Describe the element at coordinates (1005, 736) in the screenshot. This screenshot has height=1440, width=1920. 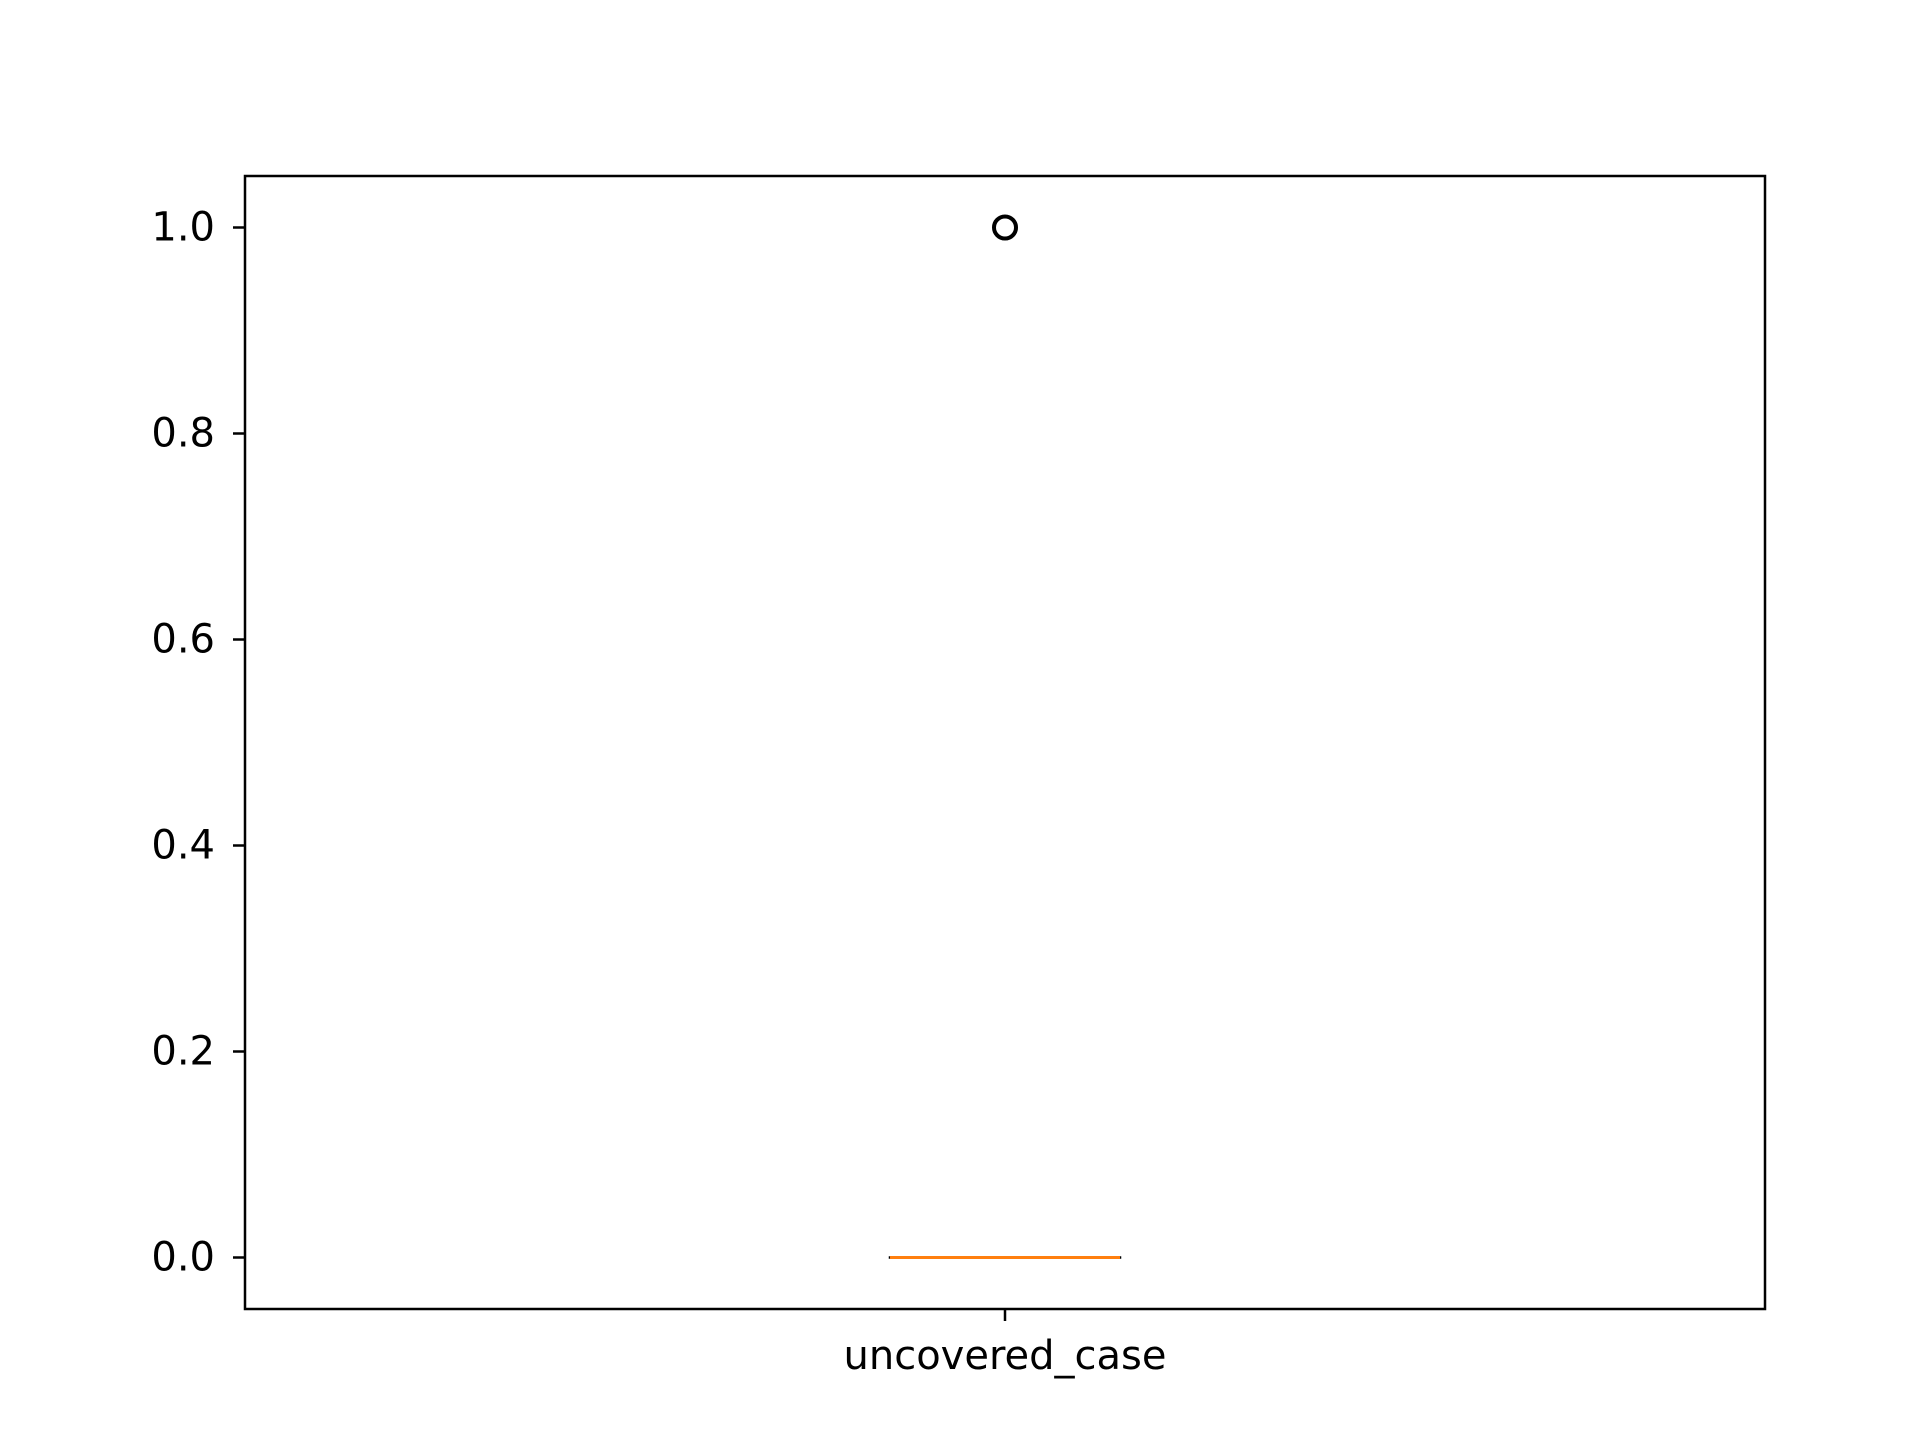
I see `box-series` at that location.